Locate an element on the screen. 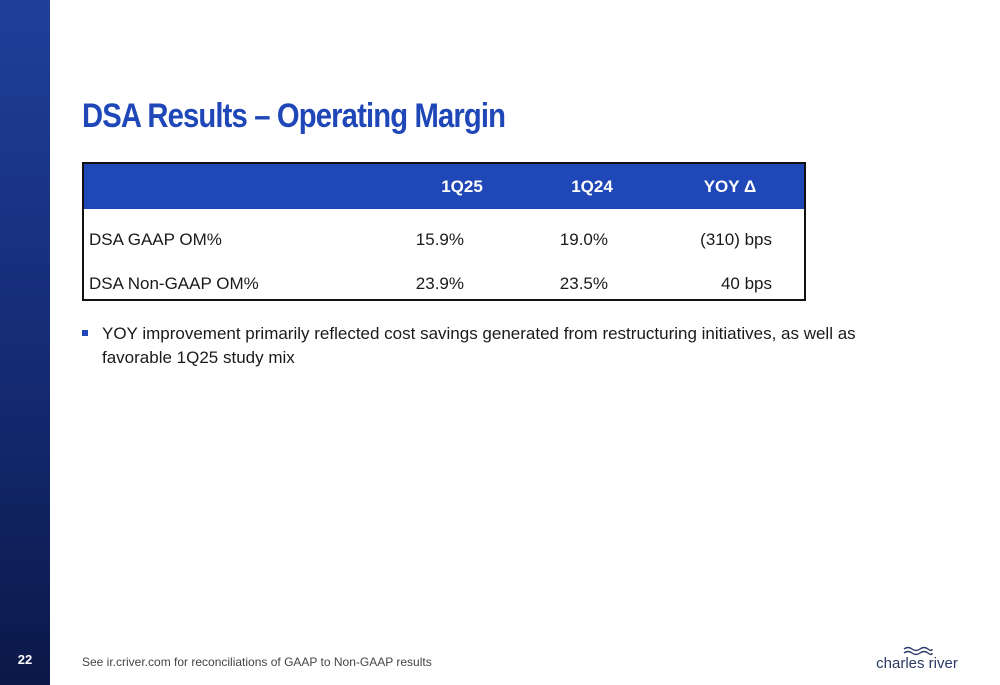  column-header-1q25: 1Q25 is located at coordinates (462, 186).